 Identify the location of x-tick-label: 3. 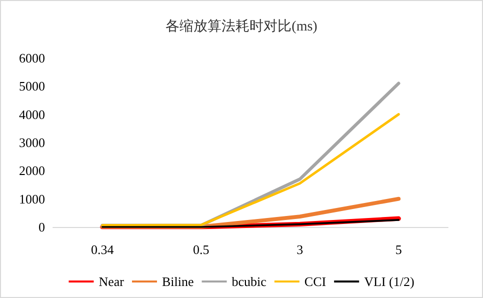
(300, 249).